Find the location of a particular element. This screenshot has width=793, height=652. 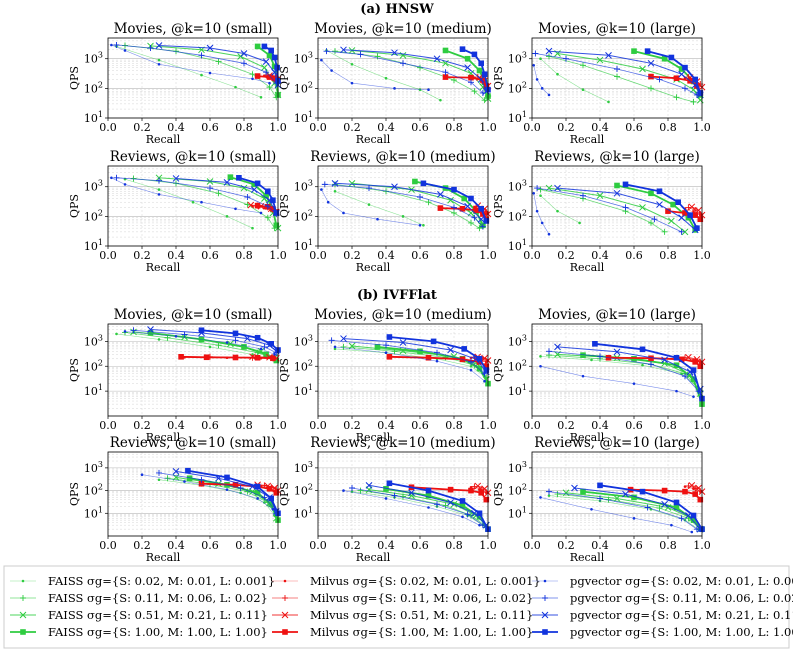

y-tick-label: 10³ is located at coordinates (517, 467).